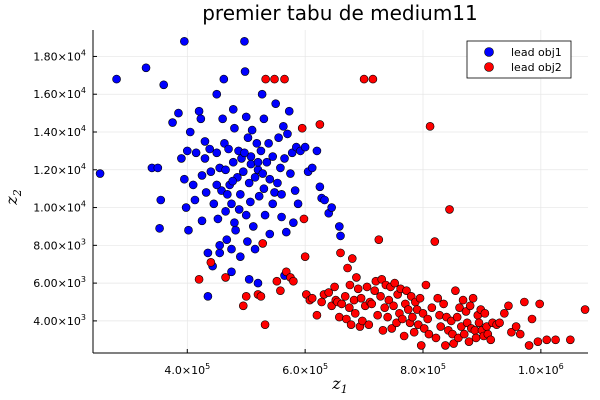 The width and height of the screenshot is (600, 400). Describe the element at coordinates (536, 67) in the screenshot. I see `legend-label-2: lead obj2` at that location.